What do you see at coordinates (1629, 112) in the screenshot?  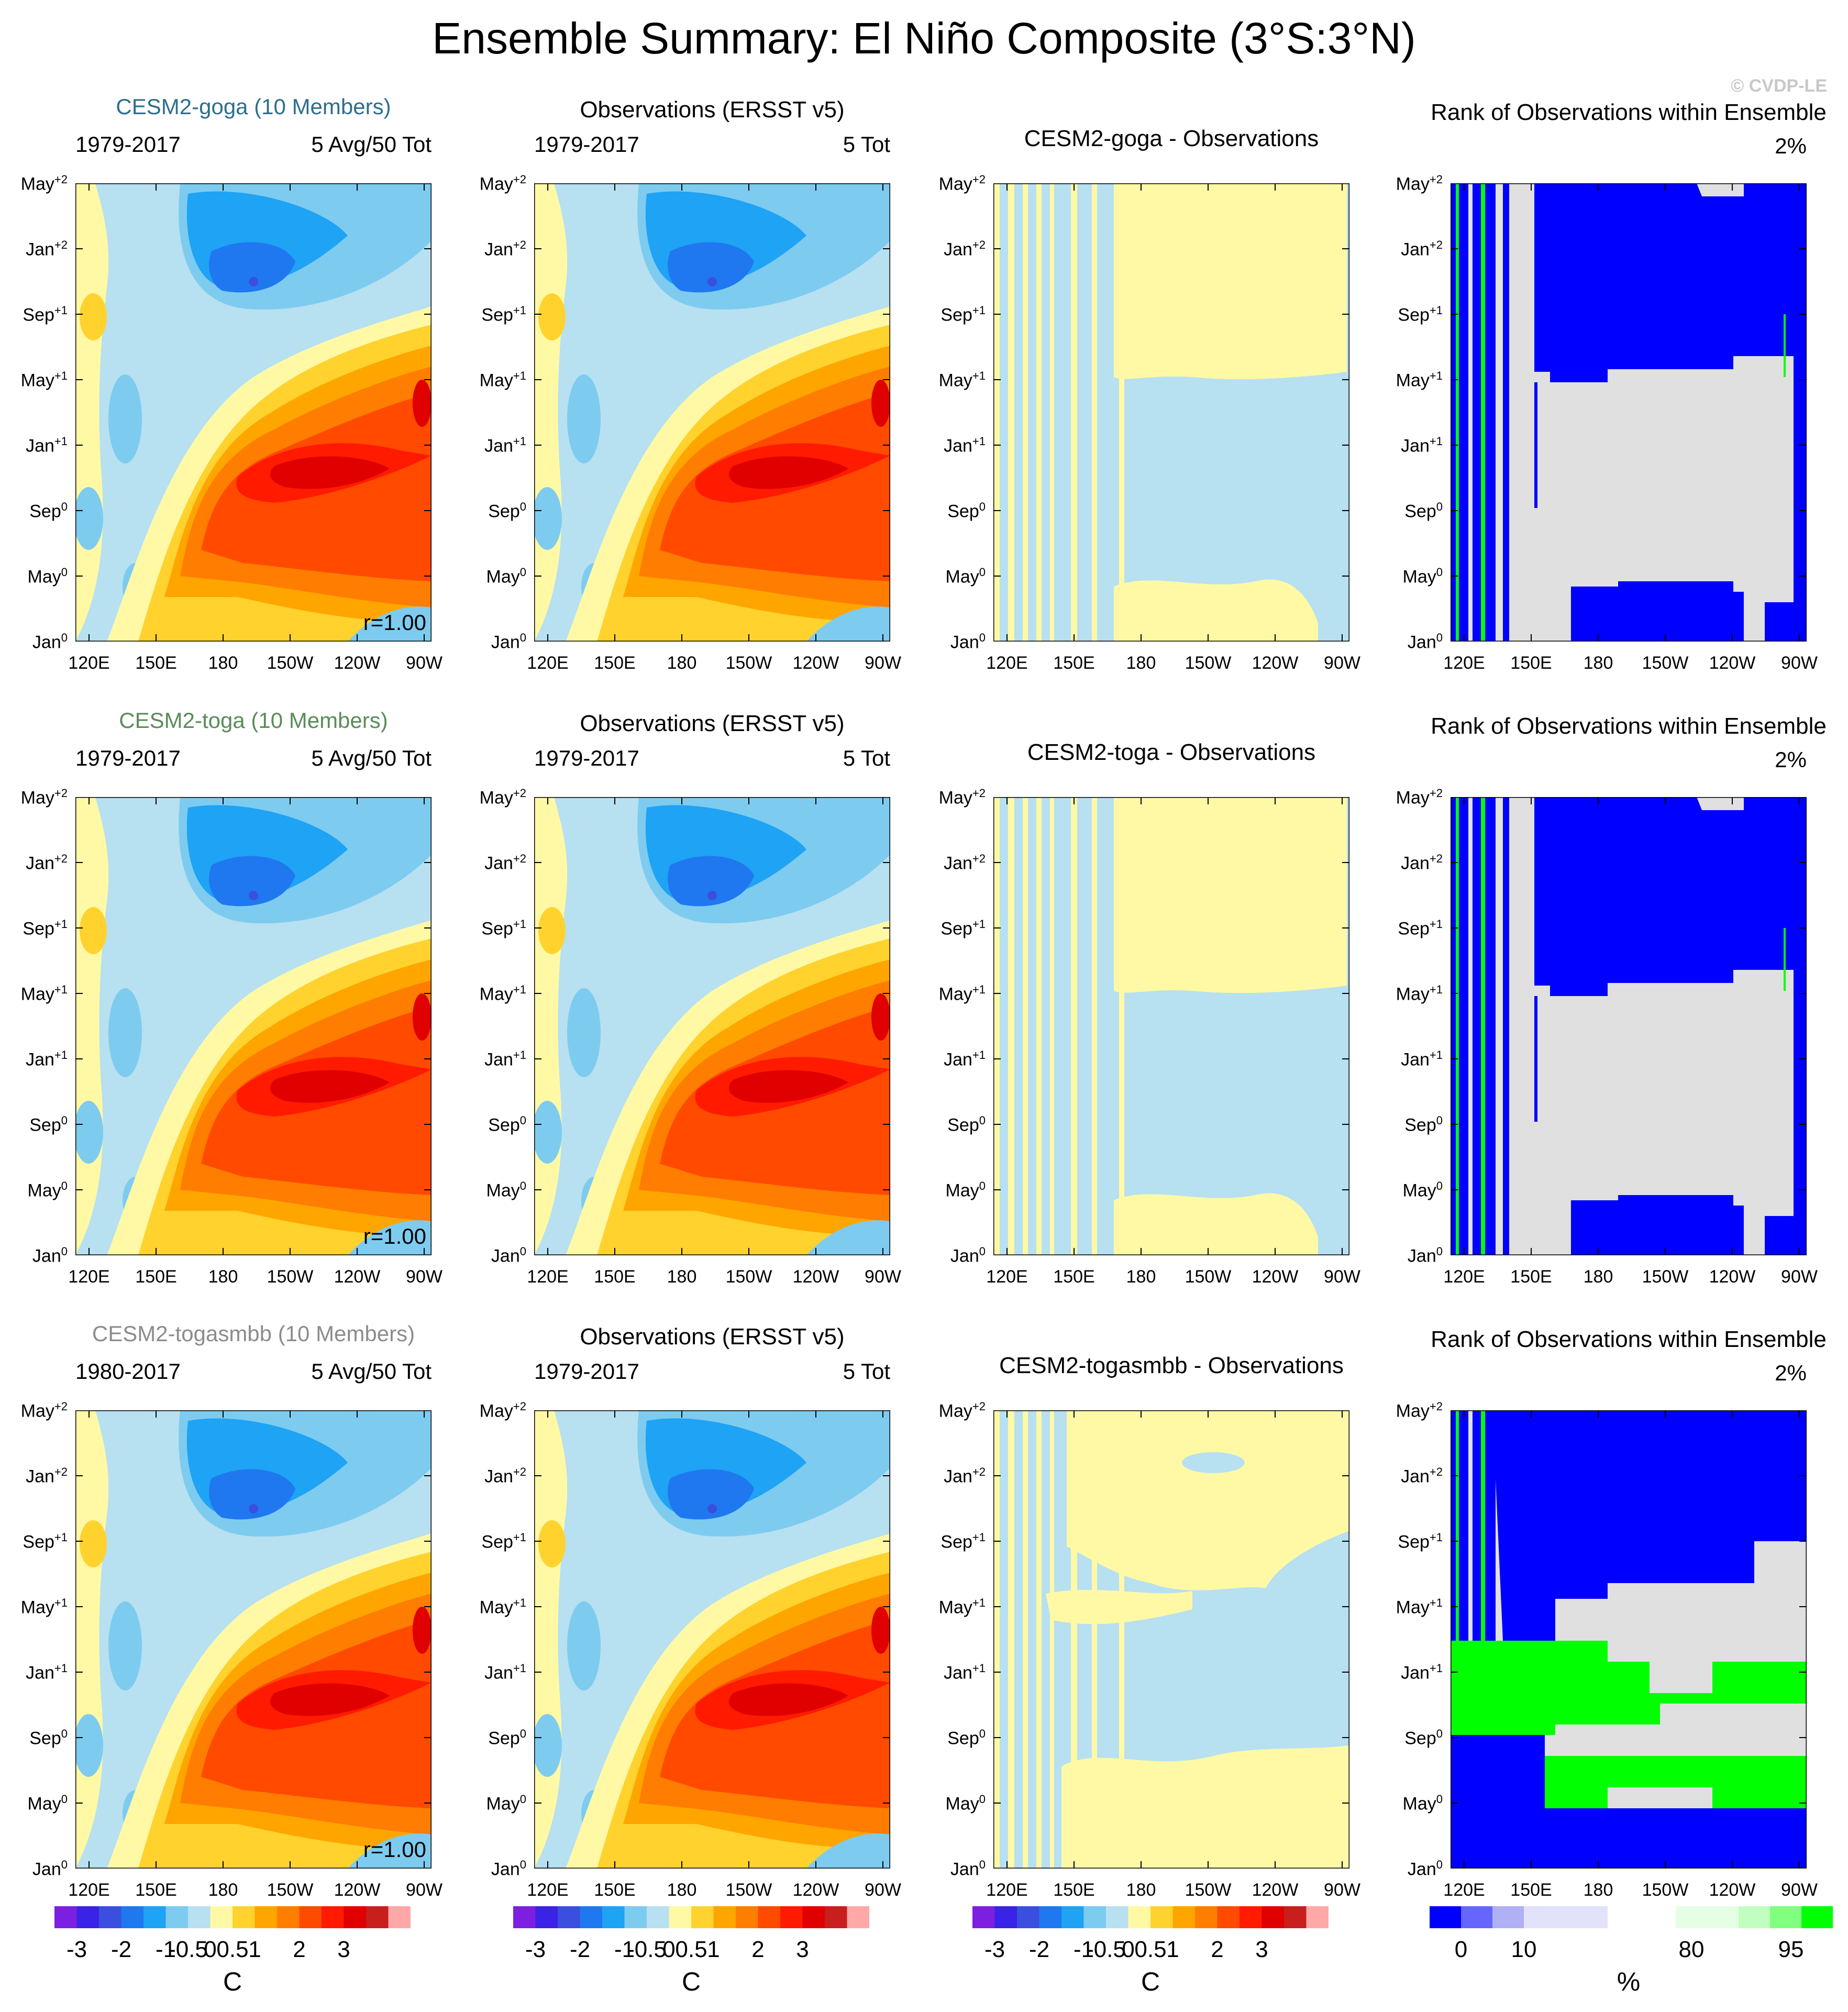 I see `rank-title: Rank of Observations within Ensemble` at bounding box center [1629, 112].